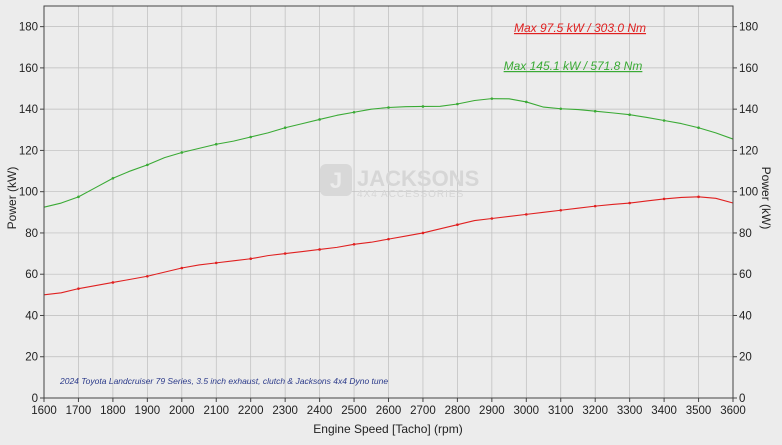 The height and width of the screenshot is (445, 782). What do you see at coordinates (742, 399) in the screenshot?
I see `y-tick-label-right: 0` at bounding box center [742, 399].